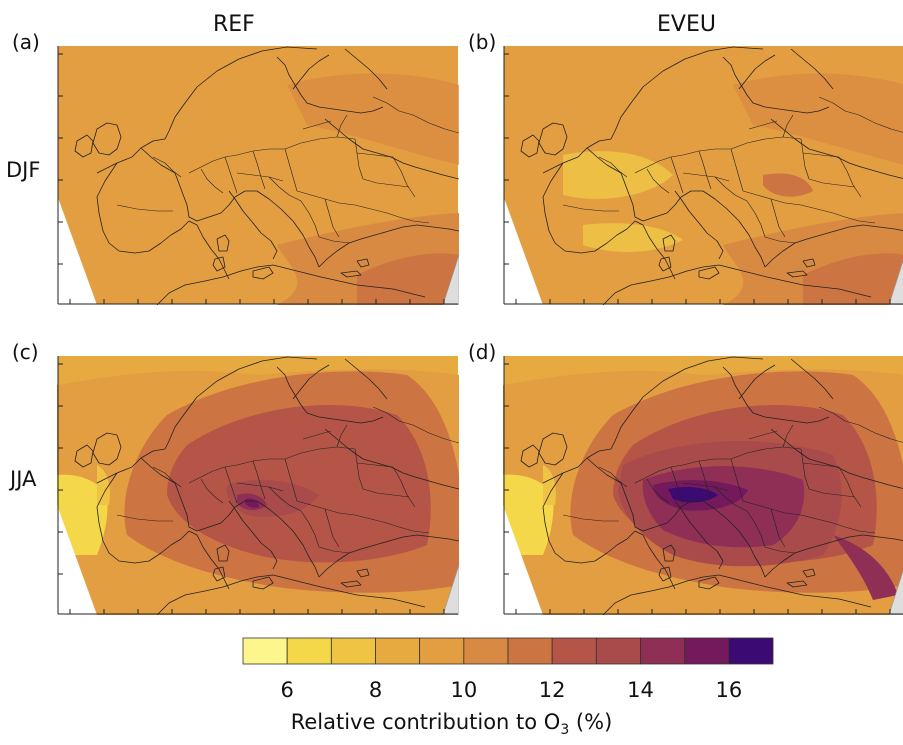 Image resolution: width=903 pixels, height=745 pixels. Describe the element at coordinates (482, 352) in the screenshot. I see `panel-label-d: (d)` at that location.